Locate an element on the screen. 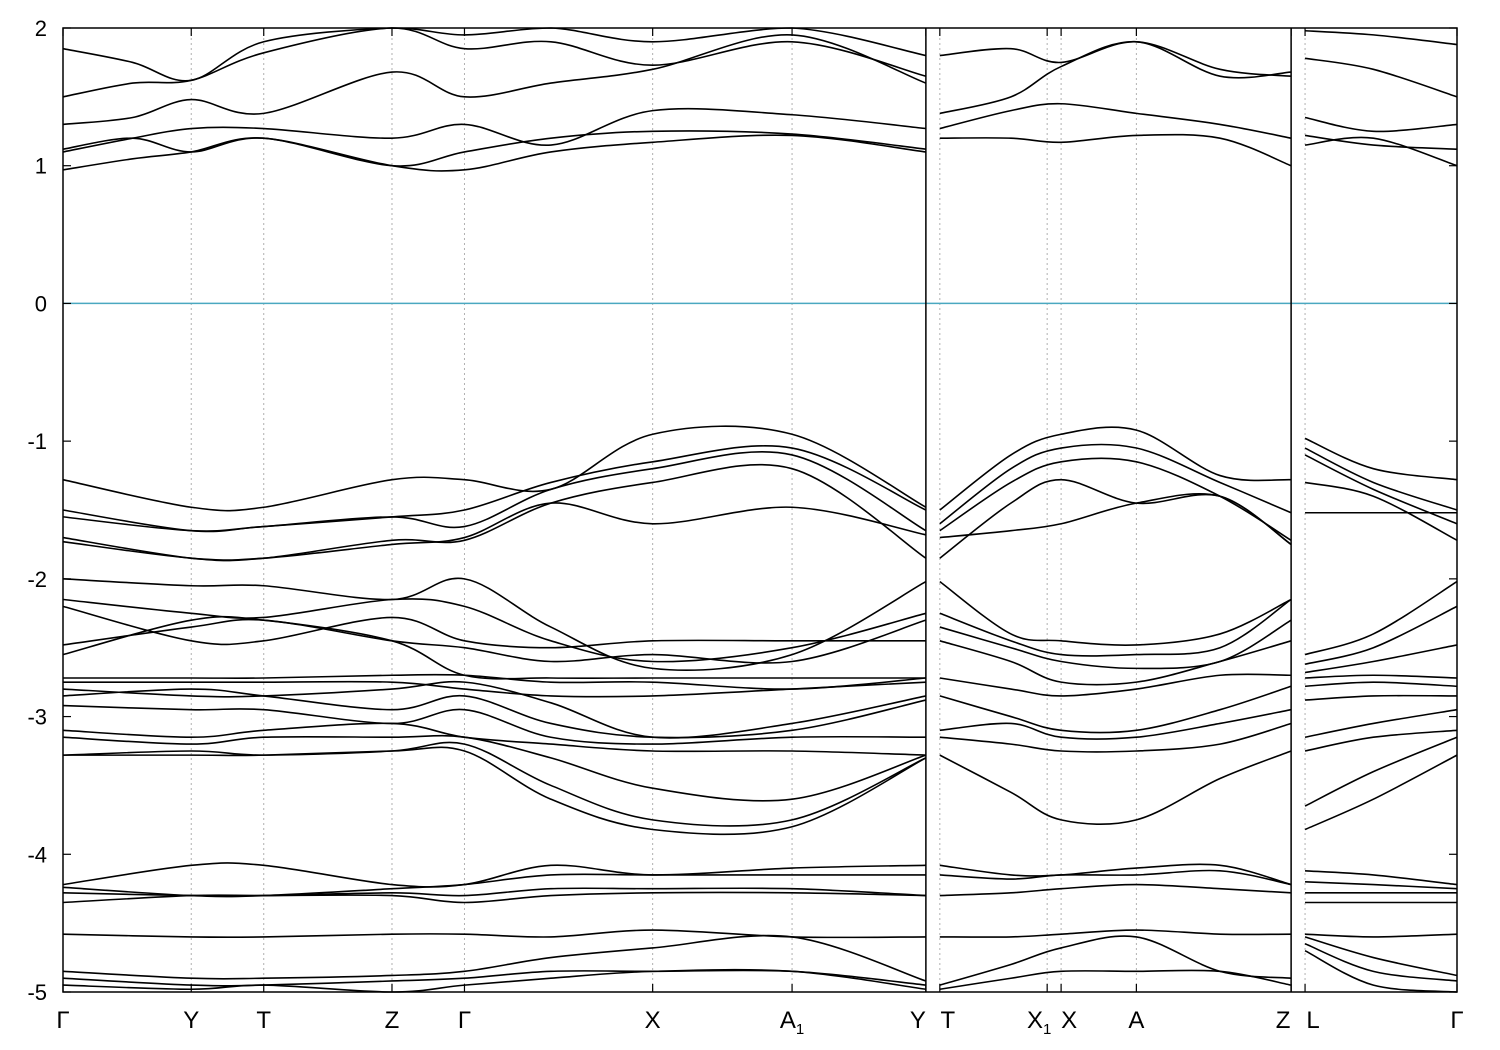 The height and width of the screenshot is (1050, 1500). y-tick-label: -5 is located at coordinates (37, 992).